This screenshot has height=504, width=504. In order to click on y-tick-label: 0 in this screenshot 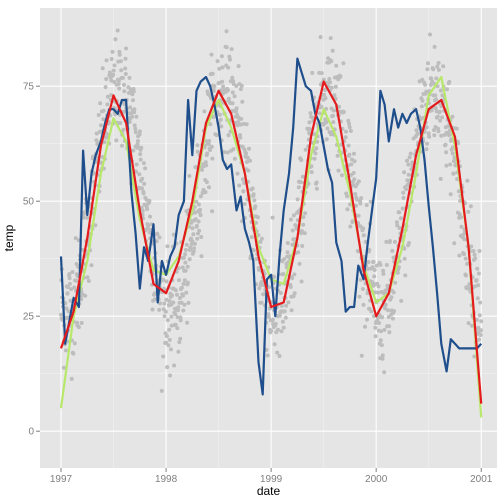, I will do `click(31, 432)`.